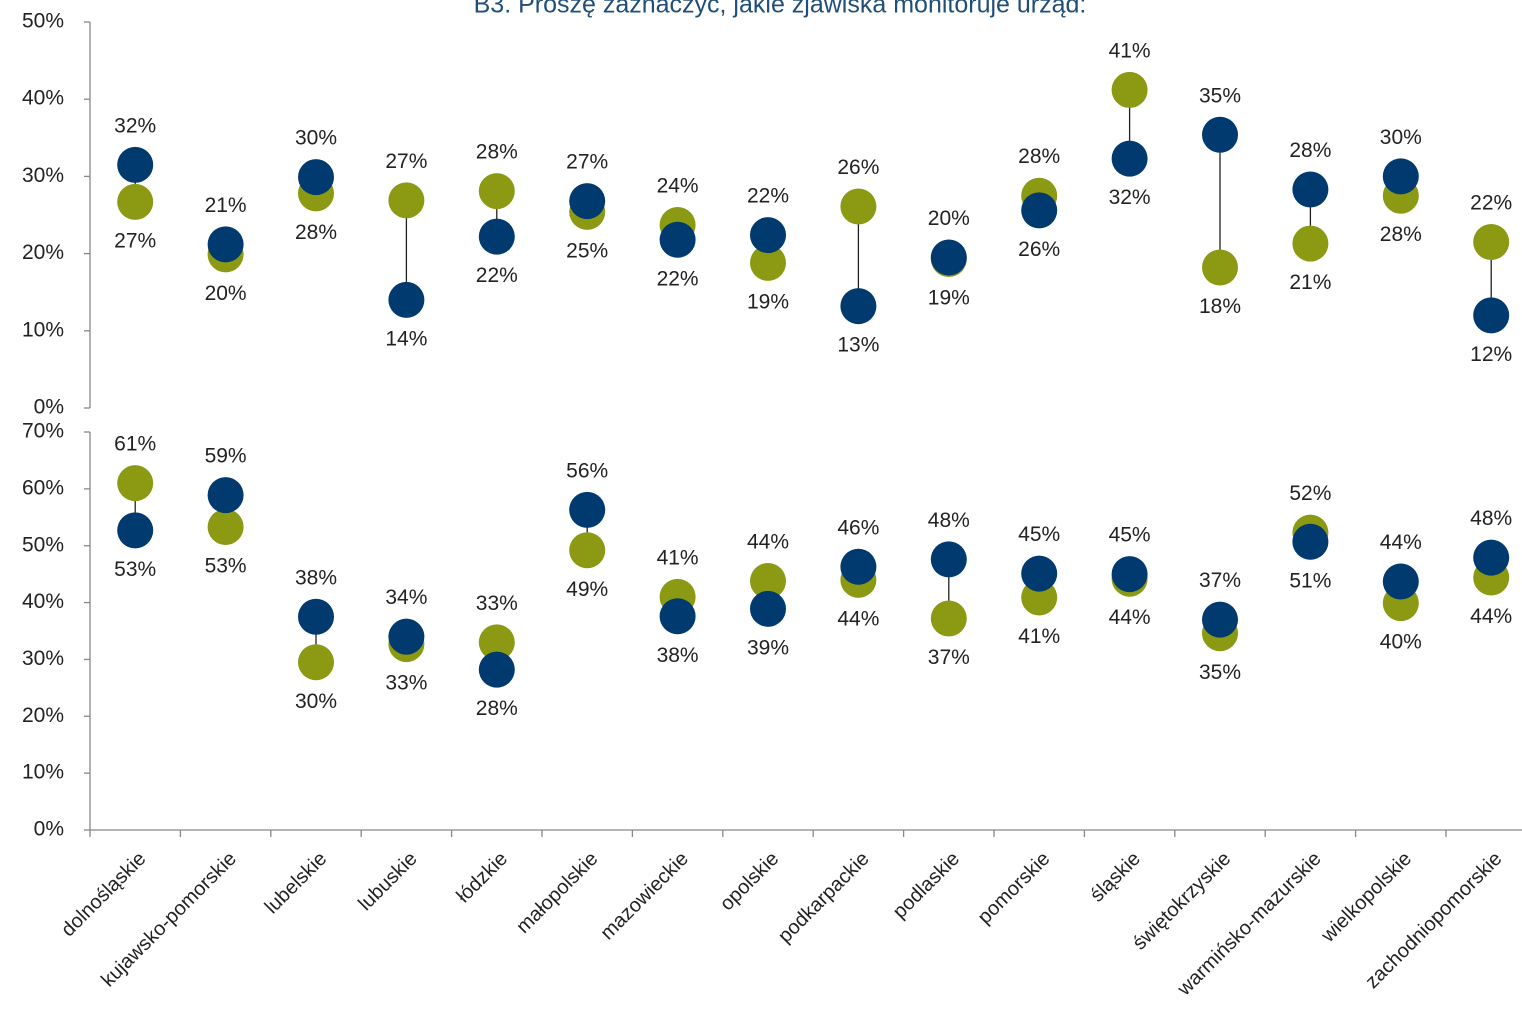 This screenshot has height=1013, width=1522. What do you see at coordinates (226, 565) in the screenshot?
I see `data-label: 53%` at bounding box center [226, 565].